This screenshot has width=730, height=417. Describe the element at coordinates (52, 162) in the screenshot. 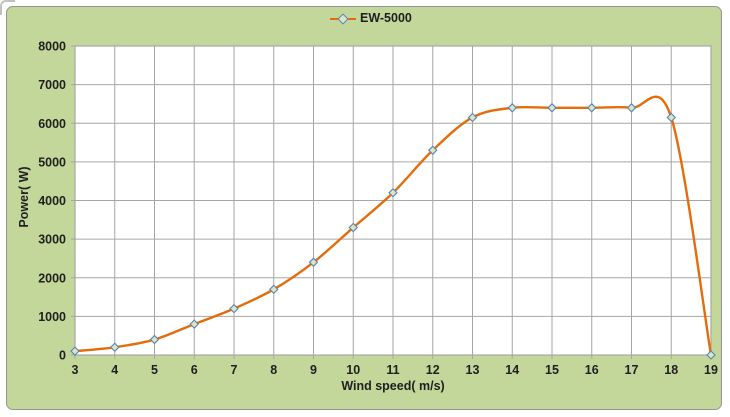

I see `y-tick-label: 5000` at that location.